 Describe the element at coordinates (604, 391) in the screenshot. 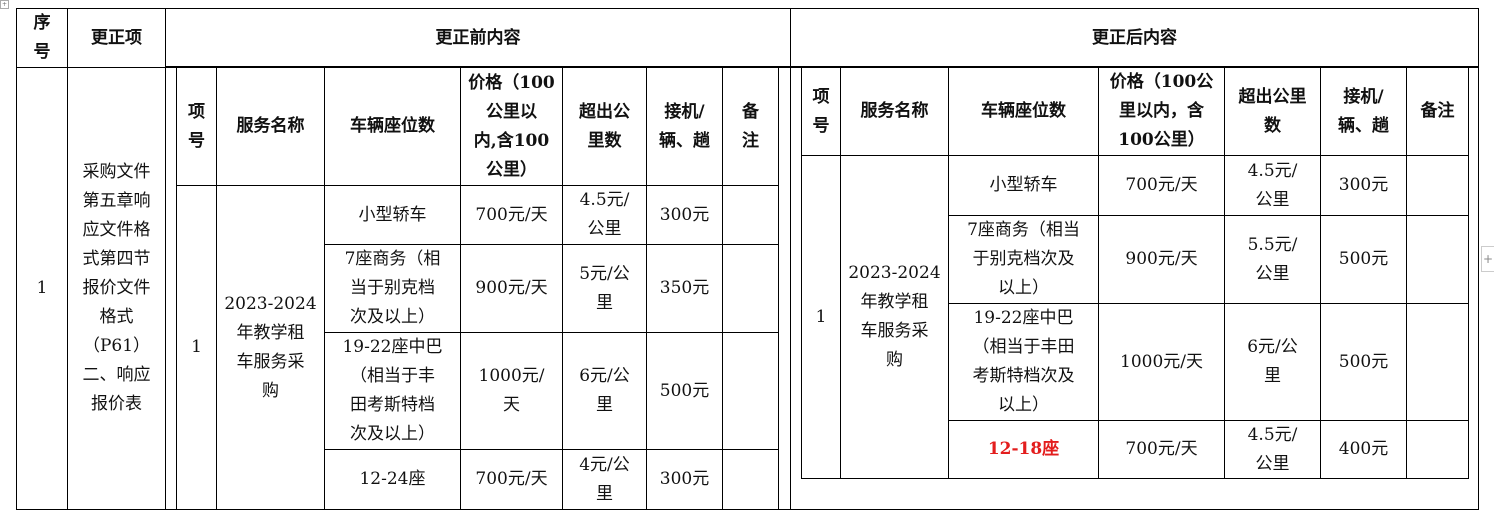

I see `before-extra-cell: 6元/公 里` at that location.